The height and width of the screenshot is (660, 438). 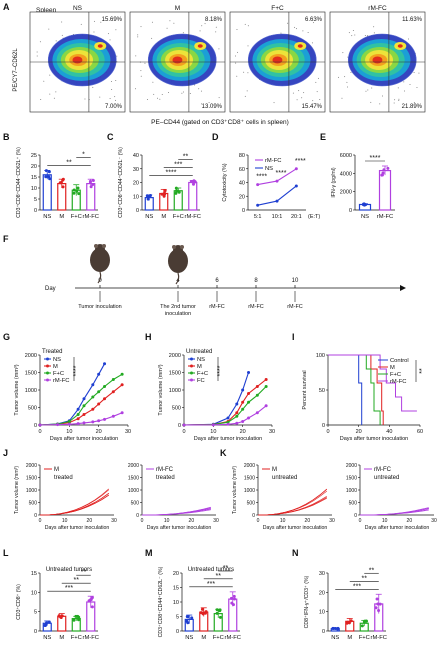 What do you see at coordinates (320, 356) in the screenshot?
I see `y-tick-label: 100` at bounding box center [320, 356].